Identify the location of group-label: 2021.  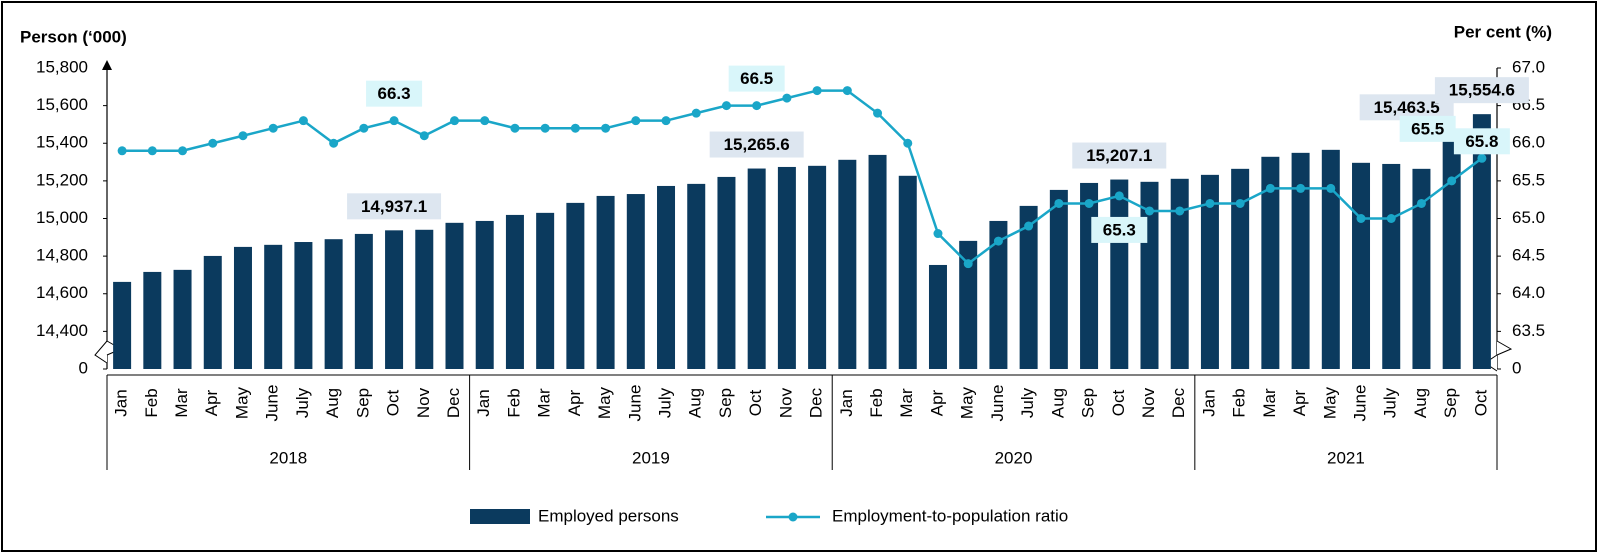
(1346, 457).